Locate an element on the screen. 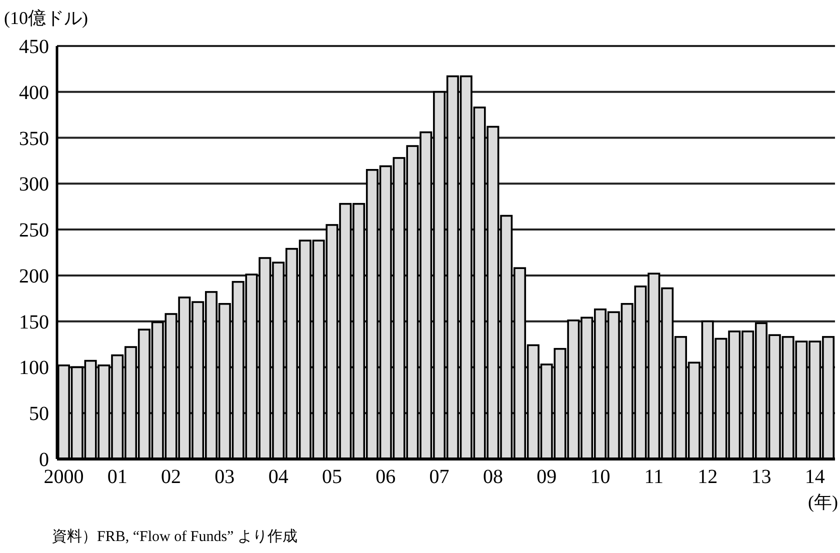 The image size is (840, 553). x-tick-label: 07 is located at coordinates (439, 477).